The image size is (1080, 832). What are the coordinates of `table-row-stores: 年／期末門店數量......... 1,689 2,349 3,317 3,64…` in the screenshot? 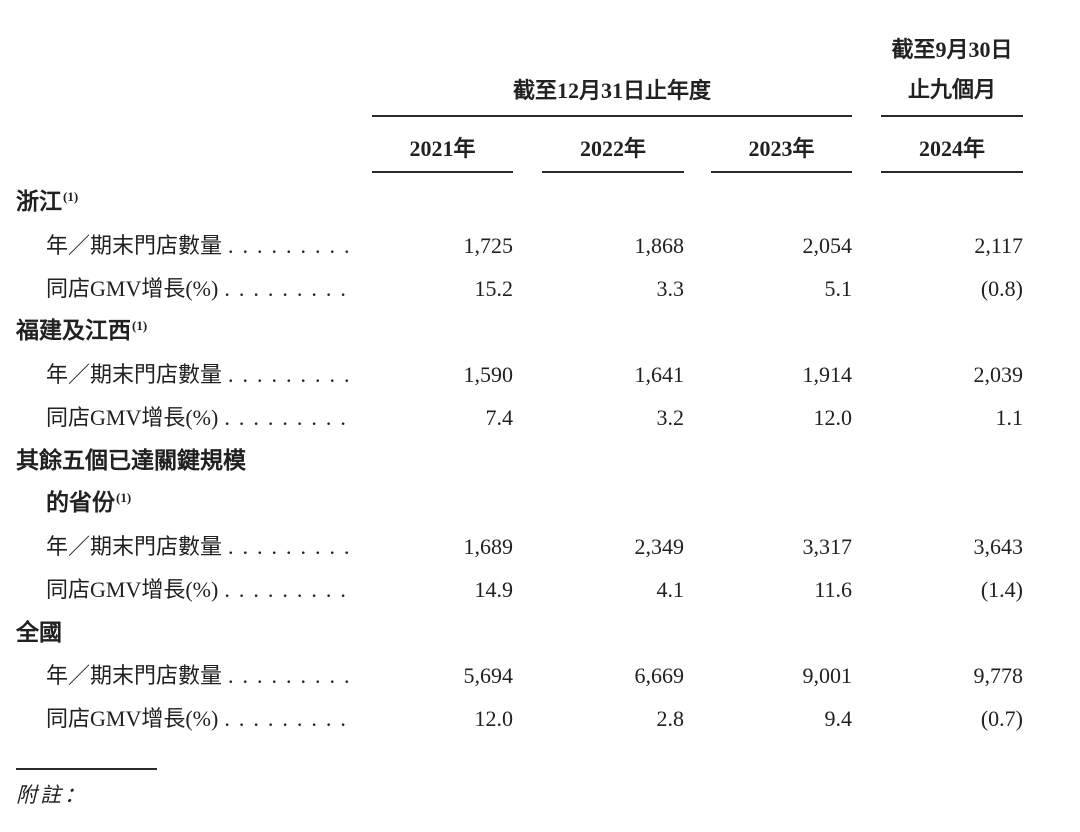 It's located at (548, 546).